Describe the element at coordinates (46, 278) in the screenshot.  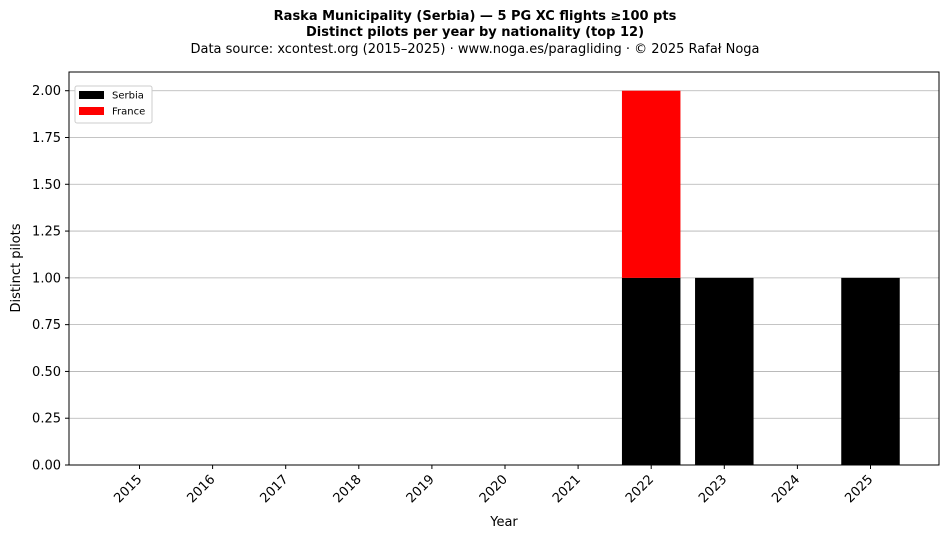
I see `y-tick-label: 1.00` at that location.